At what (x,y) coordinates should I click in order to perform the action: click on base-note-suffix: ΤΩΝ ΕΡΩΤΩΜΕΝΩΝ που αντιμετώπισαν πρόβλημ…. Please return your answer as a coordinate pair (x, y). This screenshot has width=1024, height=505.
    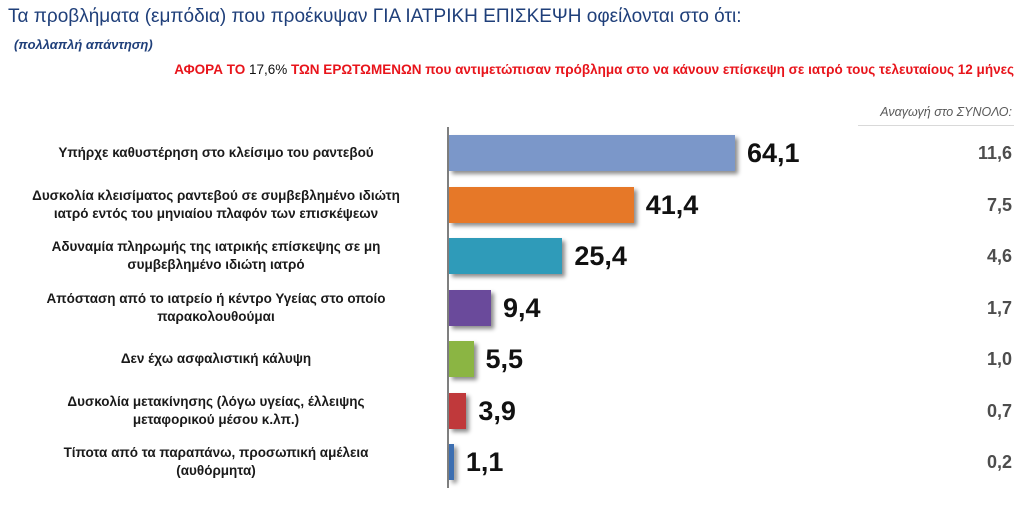
    Looking at the image, I should click on (650, 69).